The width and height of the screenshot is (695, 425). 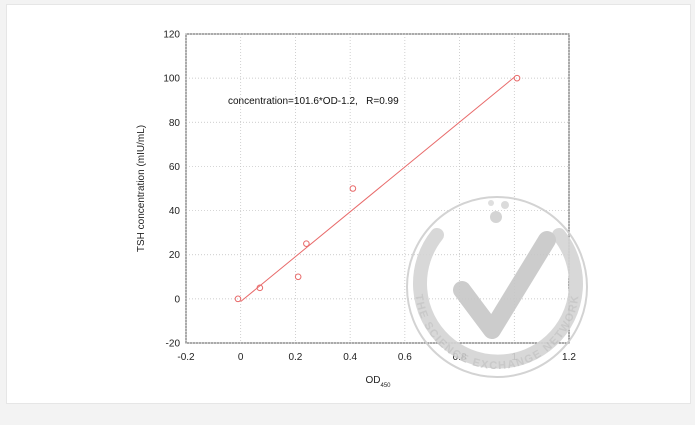 I want to click on y-tick-label: 60, so click(x=175, y=167).